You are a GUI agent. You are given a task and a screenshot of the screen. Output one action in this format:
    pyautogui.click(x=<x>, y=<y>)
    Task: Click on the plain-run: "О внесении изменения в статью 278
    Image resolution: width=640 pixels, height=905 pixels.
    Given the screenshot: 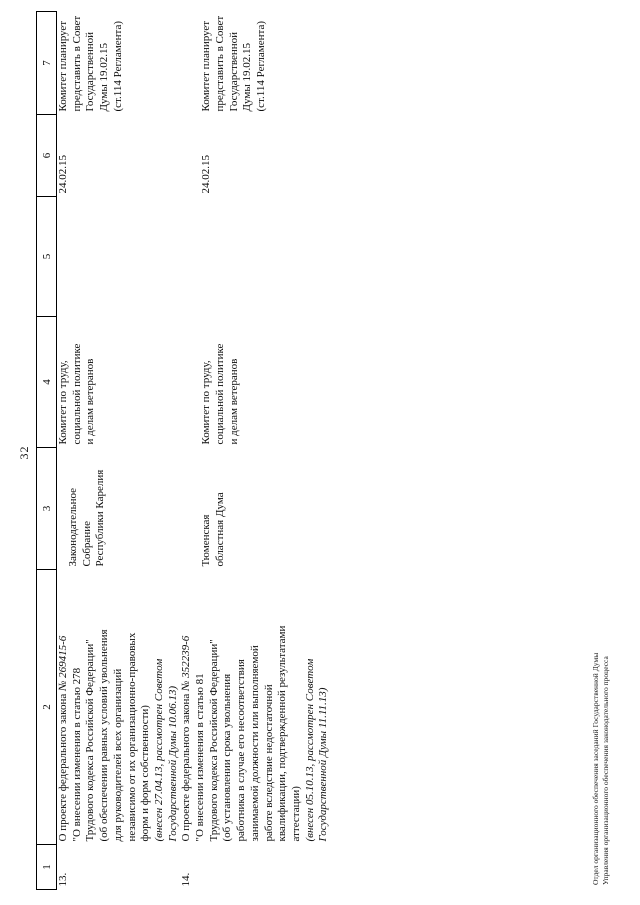 What is the action you would take?
    pyautogui.click(x=76, y=754)
    